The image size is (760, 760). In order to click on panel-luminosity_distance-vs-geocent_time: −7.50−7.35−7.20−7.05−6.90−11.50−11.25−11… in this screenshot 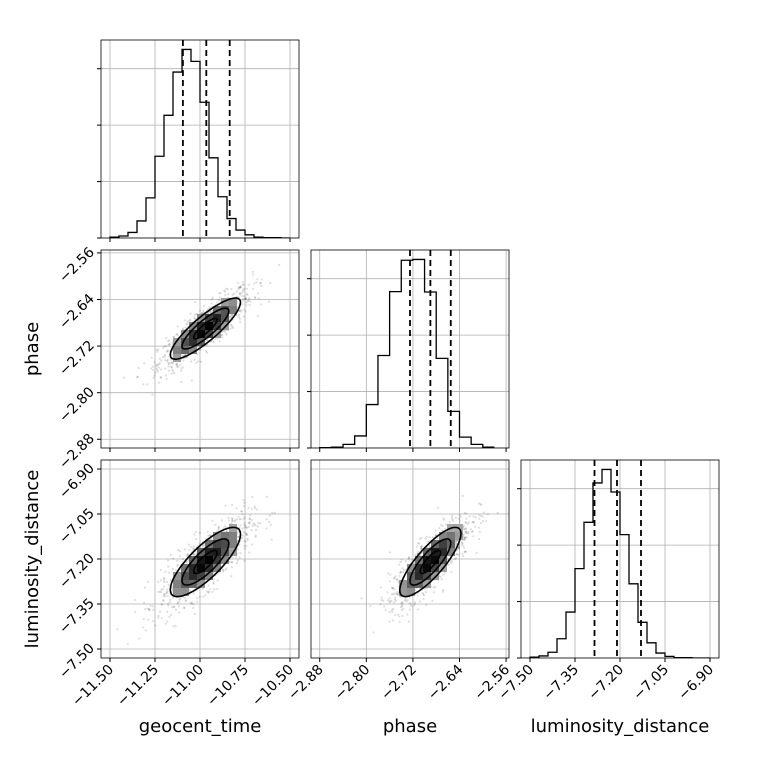, I will do `click(178, 584)`.